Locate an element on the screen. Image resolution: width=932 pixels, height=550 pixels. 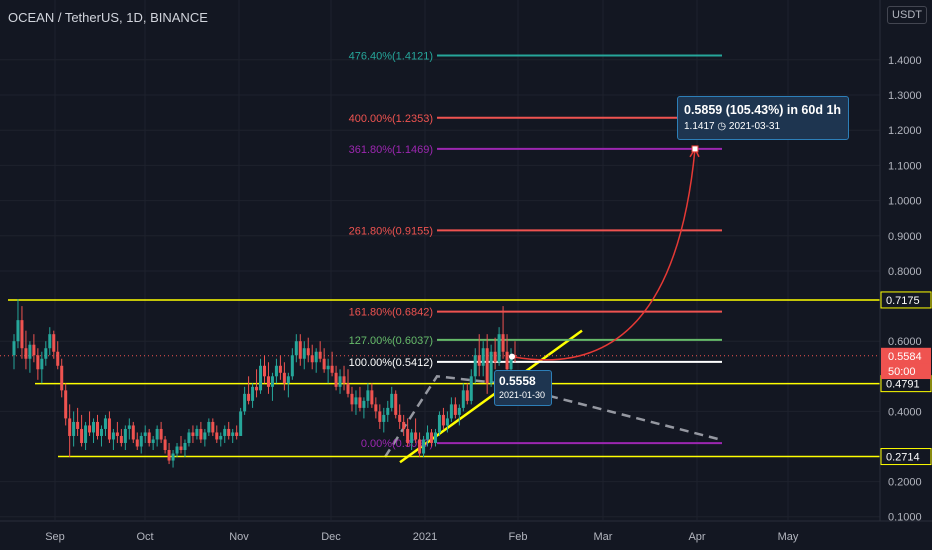
fib-level-label: 100.00%(0.5412) is located at coordinates (391, 363).